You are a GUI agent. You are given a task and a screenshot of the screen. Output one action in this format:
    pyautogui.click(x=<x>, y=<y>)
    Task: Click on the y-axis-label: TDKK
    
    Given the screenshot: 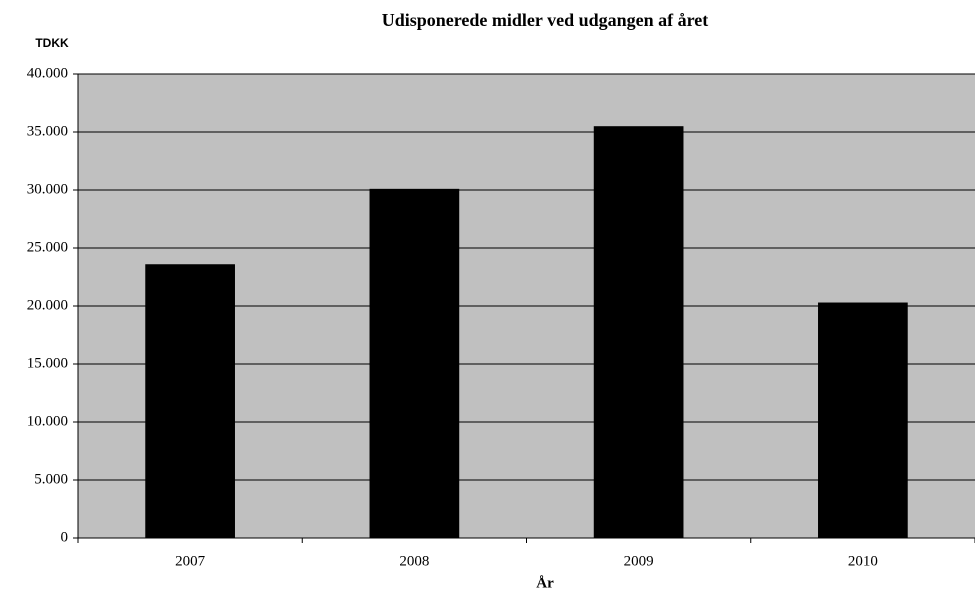 What is the action you would take?
    pyautogui.click(x=52, y=43)
    